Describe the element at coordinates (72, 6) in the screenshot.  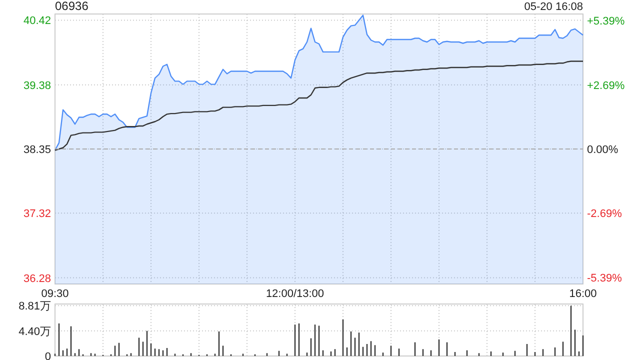
I see `chart-title: 06936` at that location.